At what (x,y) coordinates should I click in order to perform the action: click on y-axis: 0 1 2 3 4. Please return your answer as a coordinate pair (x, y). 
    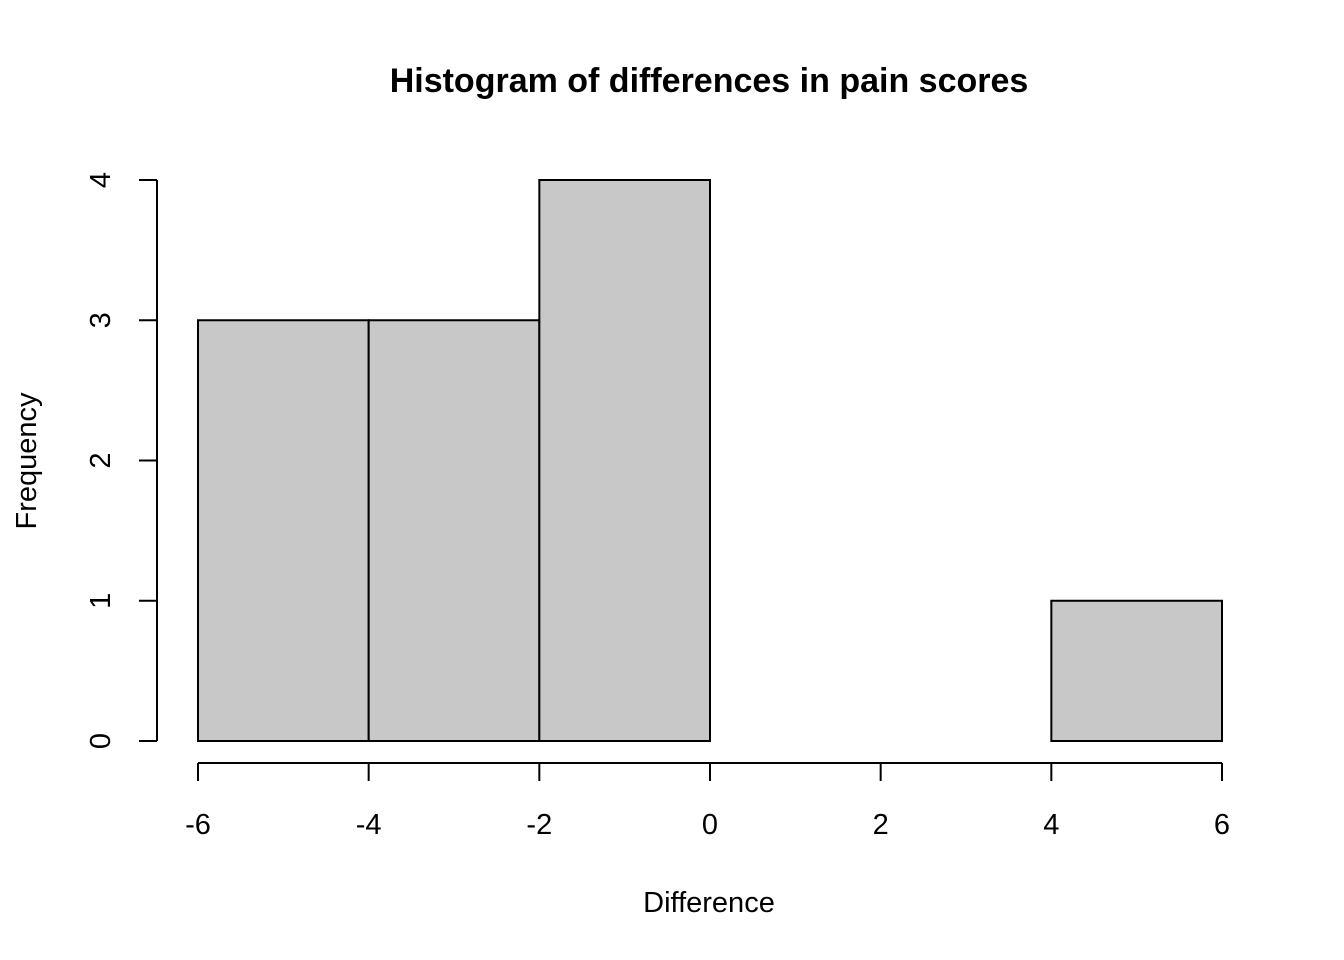
    Looking at the image, I should click on (121, 460).